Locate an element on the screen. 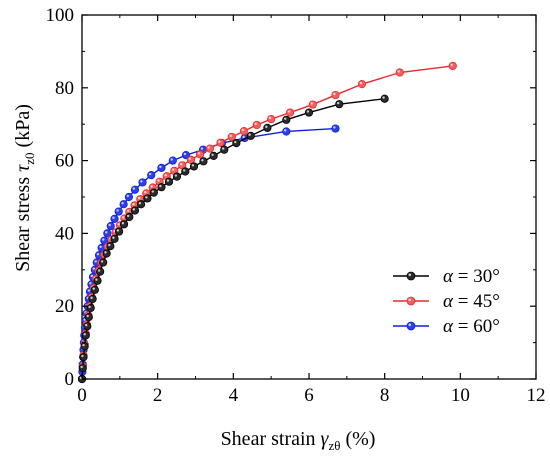 The height and width of the screenshot is (458, 550). x-tick-label: 4 is located at coordinates (234, 395).